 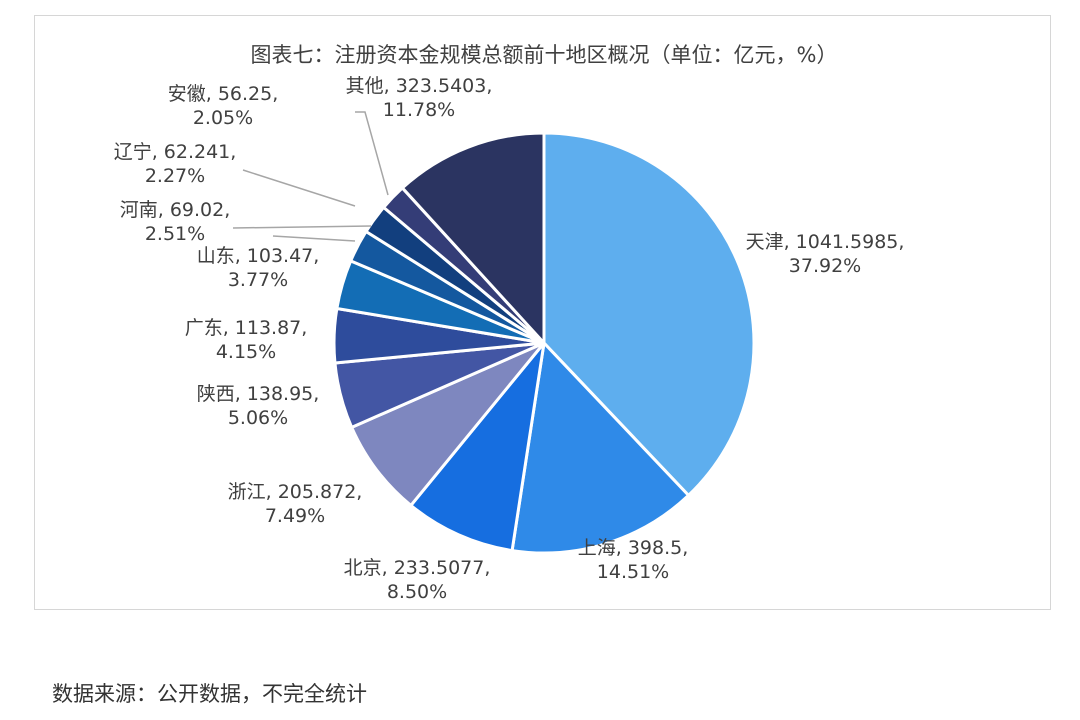 What do you see at coordinates (258, 406) in the screenshot?
I see `data-label-4: 陕西, 138.95, 5.06%` at bounding box center [258, 406].